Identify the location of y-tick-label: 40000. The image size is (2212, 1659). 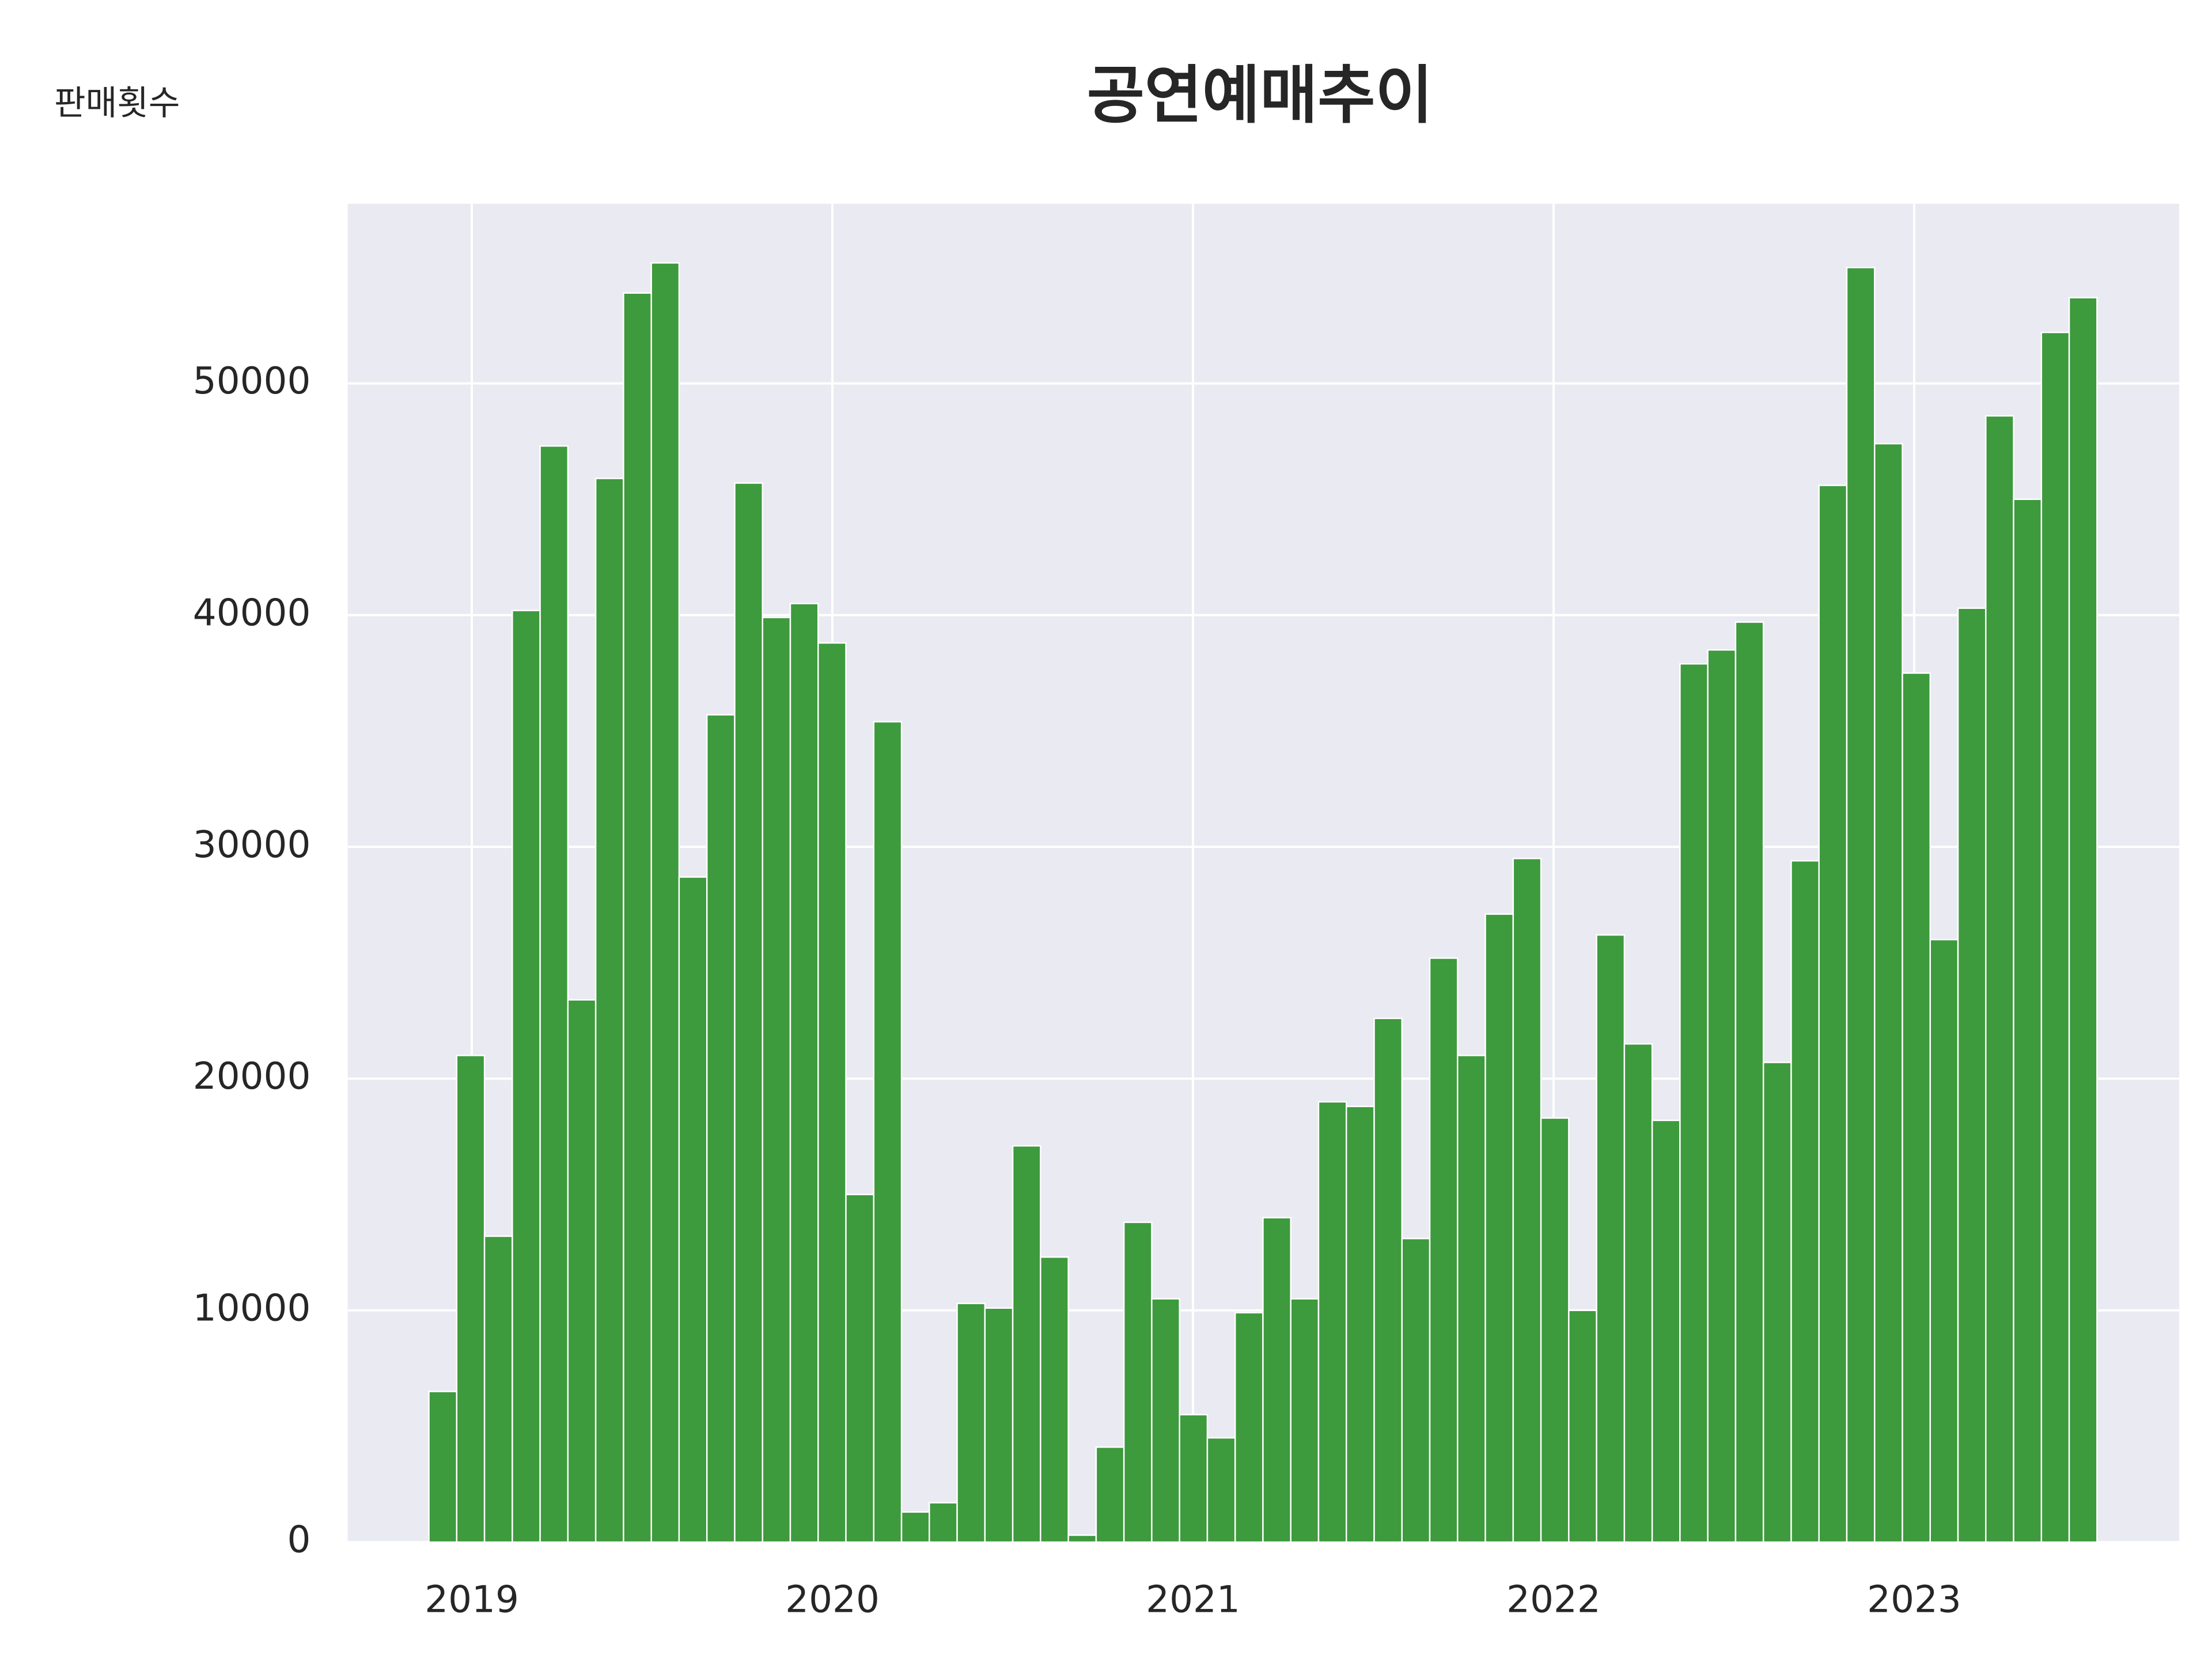
(252, 612).